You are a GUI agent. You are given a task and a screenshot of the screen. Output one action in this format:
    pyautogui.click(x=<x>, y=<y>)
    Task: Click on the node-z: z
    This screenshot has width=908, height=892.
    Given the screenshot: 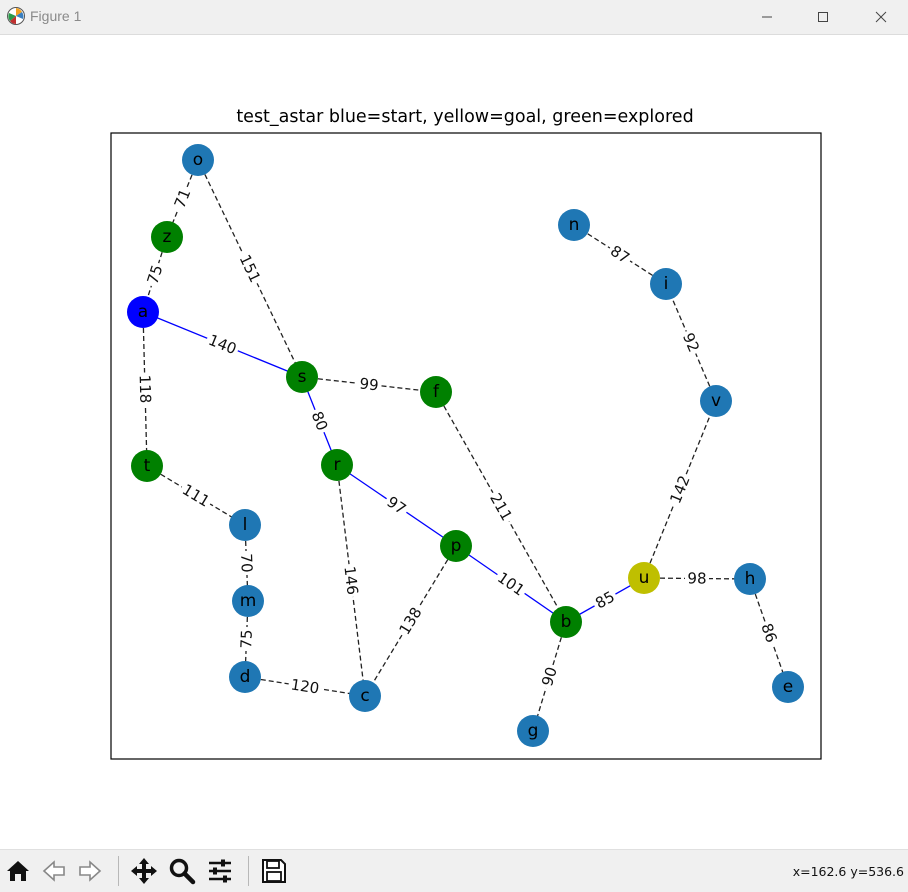 What is the action you would take?
    pyautogui.click(x=167, y=237)
    